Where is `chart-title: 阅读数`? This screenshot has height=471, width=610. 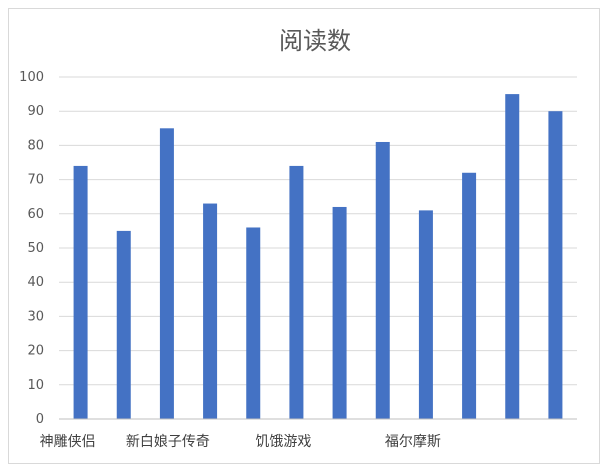
chart-title: 阅读数 is located at coordinates (315, 41).